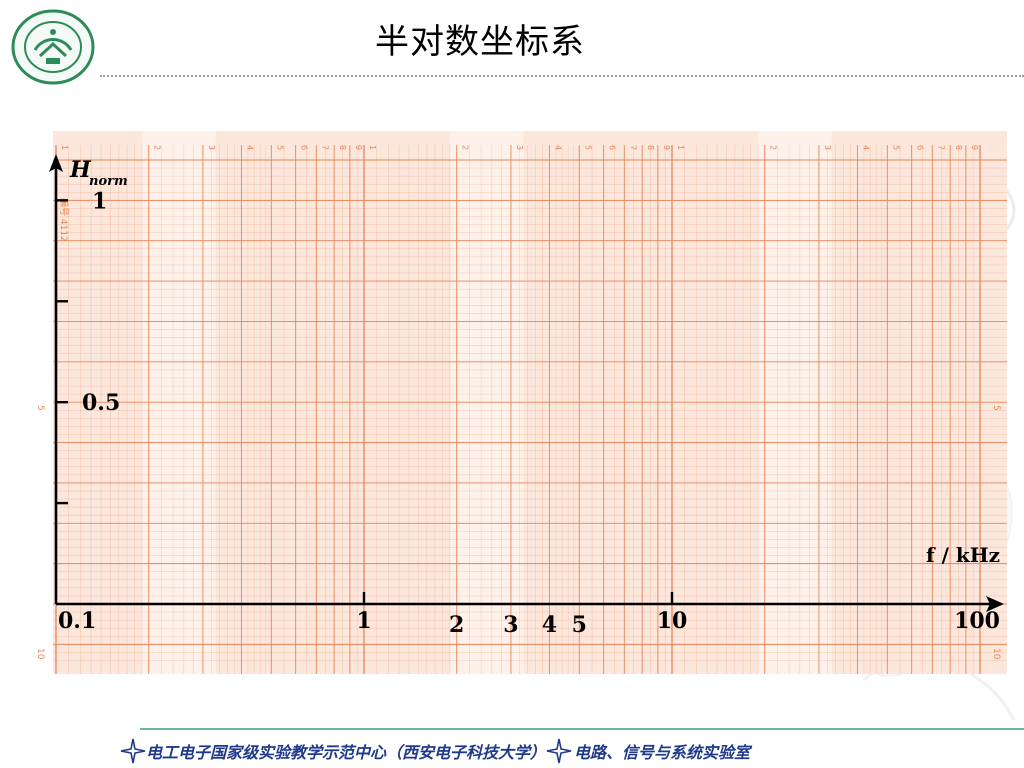 The width and height of the screenshot is (1024, 768). What do you see at coordinates (64, 220) in the screenshot?
I see `paper-sheet-code: 编号 4112` at bounding box center [64, 220].